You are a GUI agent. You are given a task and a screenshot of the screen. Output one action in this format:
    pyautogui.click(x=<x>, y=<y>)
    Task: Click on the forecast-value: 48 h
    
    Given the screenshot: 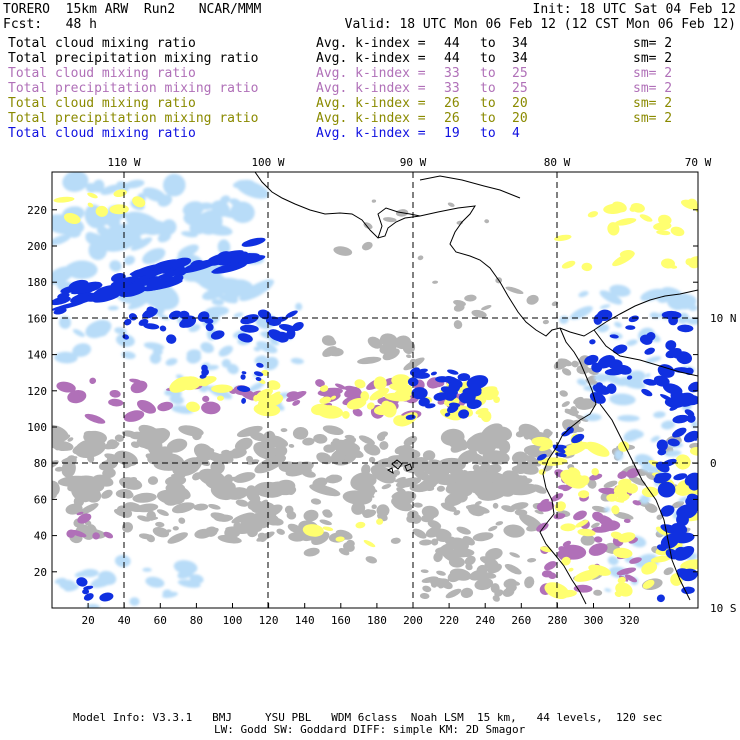 What is the action you would take?
    pyautogui.click(x=81, y=24)
    